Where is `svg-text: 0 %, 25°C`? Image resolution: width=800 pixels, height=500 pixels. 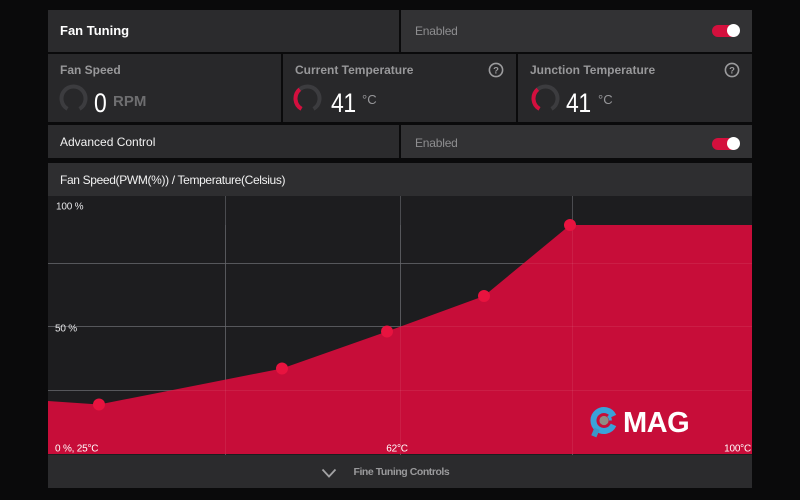 svg-text: 0 %, 25°C is located at coordinates (76, 449).